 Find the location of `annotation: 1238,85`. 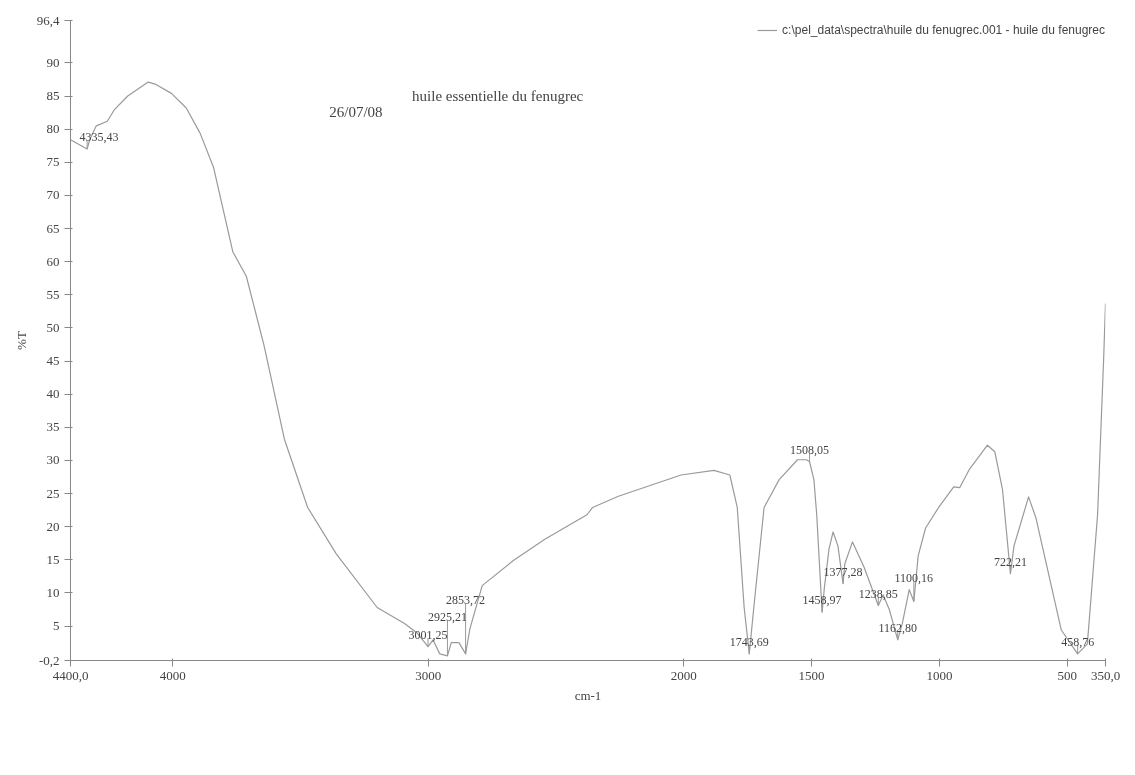

annotation: 1238,85 is located at coordinates (878, 593).